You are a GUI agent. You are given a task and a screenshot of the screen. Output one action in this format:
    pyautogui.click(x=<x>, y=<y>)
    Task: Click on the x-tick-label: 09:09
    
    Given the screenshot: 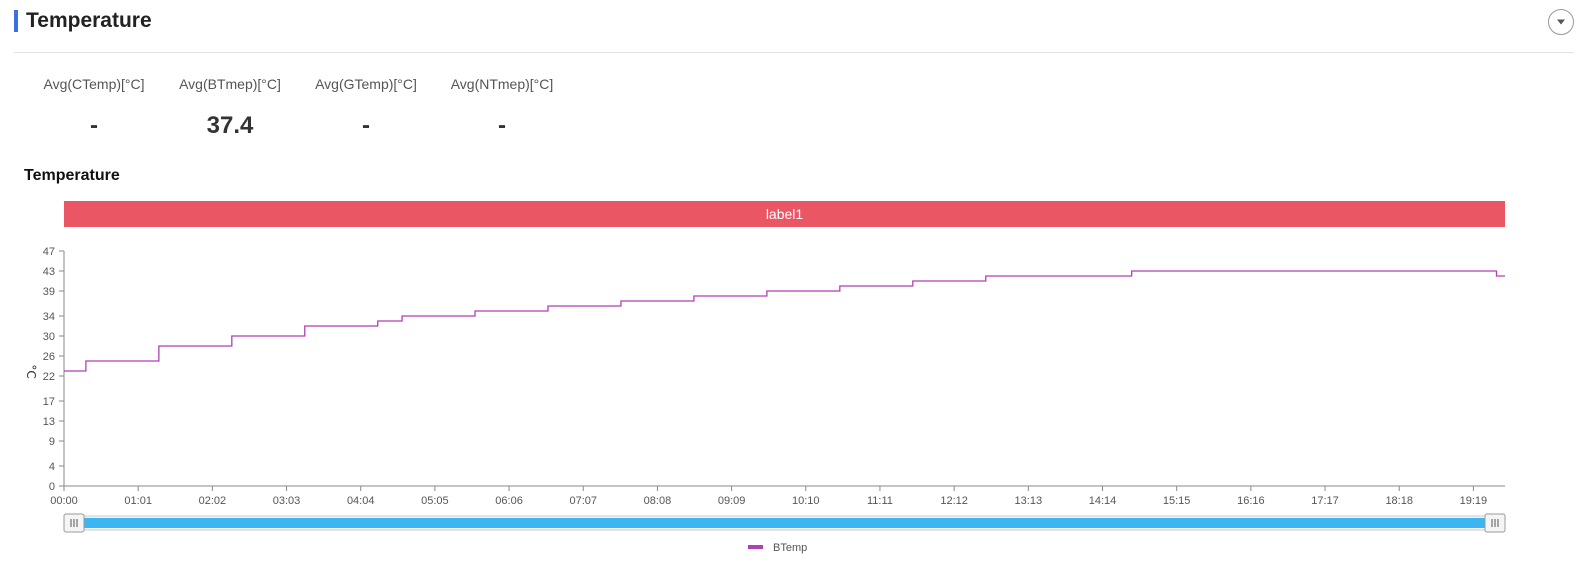 What is the action you would take?
    pyautogui.click(x=732, y=501)
    